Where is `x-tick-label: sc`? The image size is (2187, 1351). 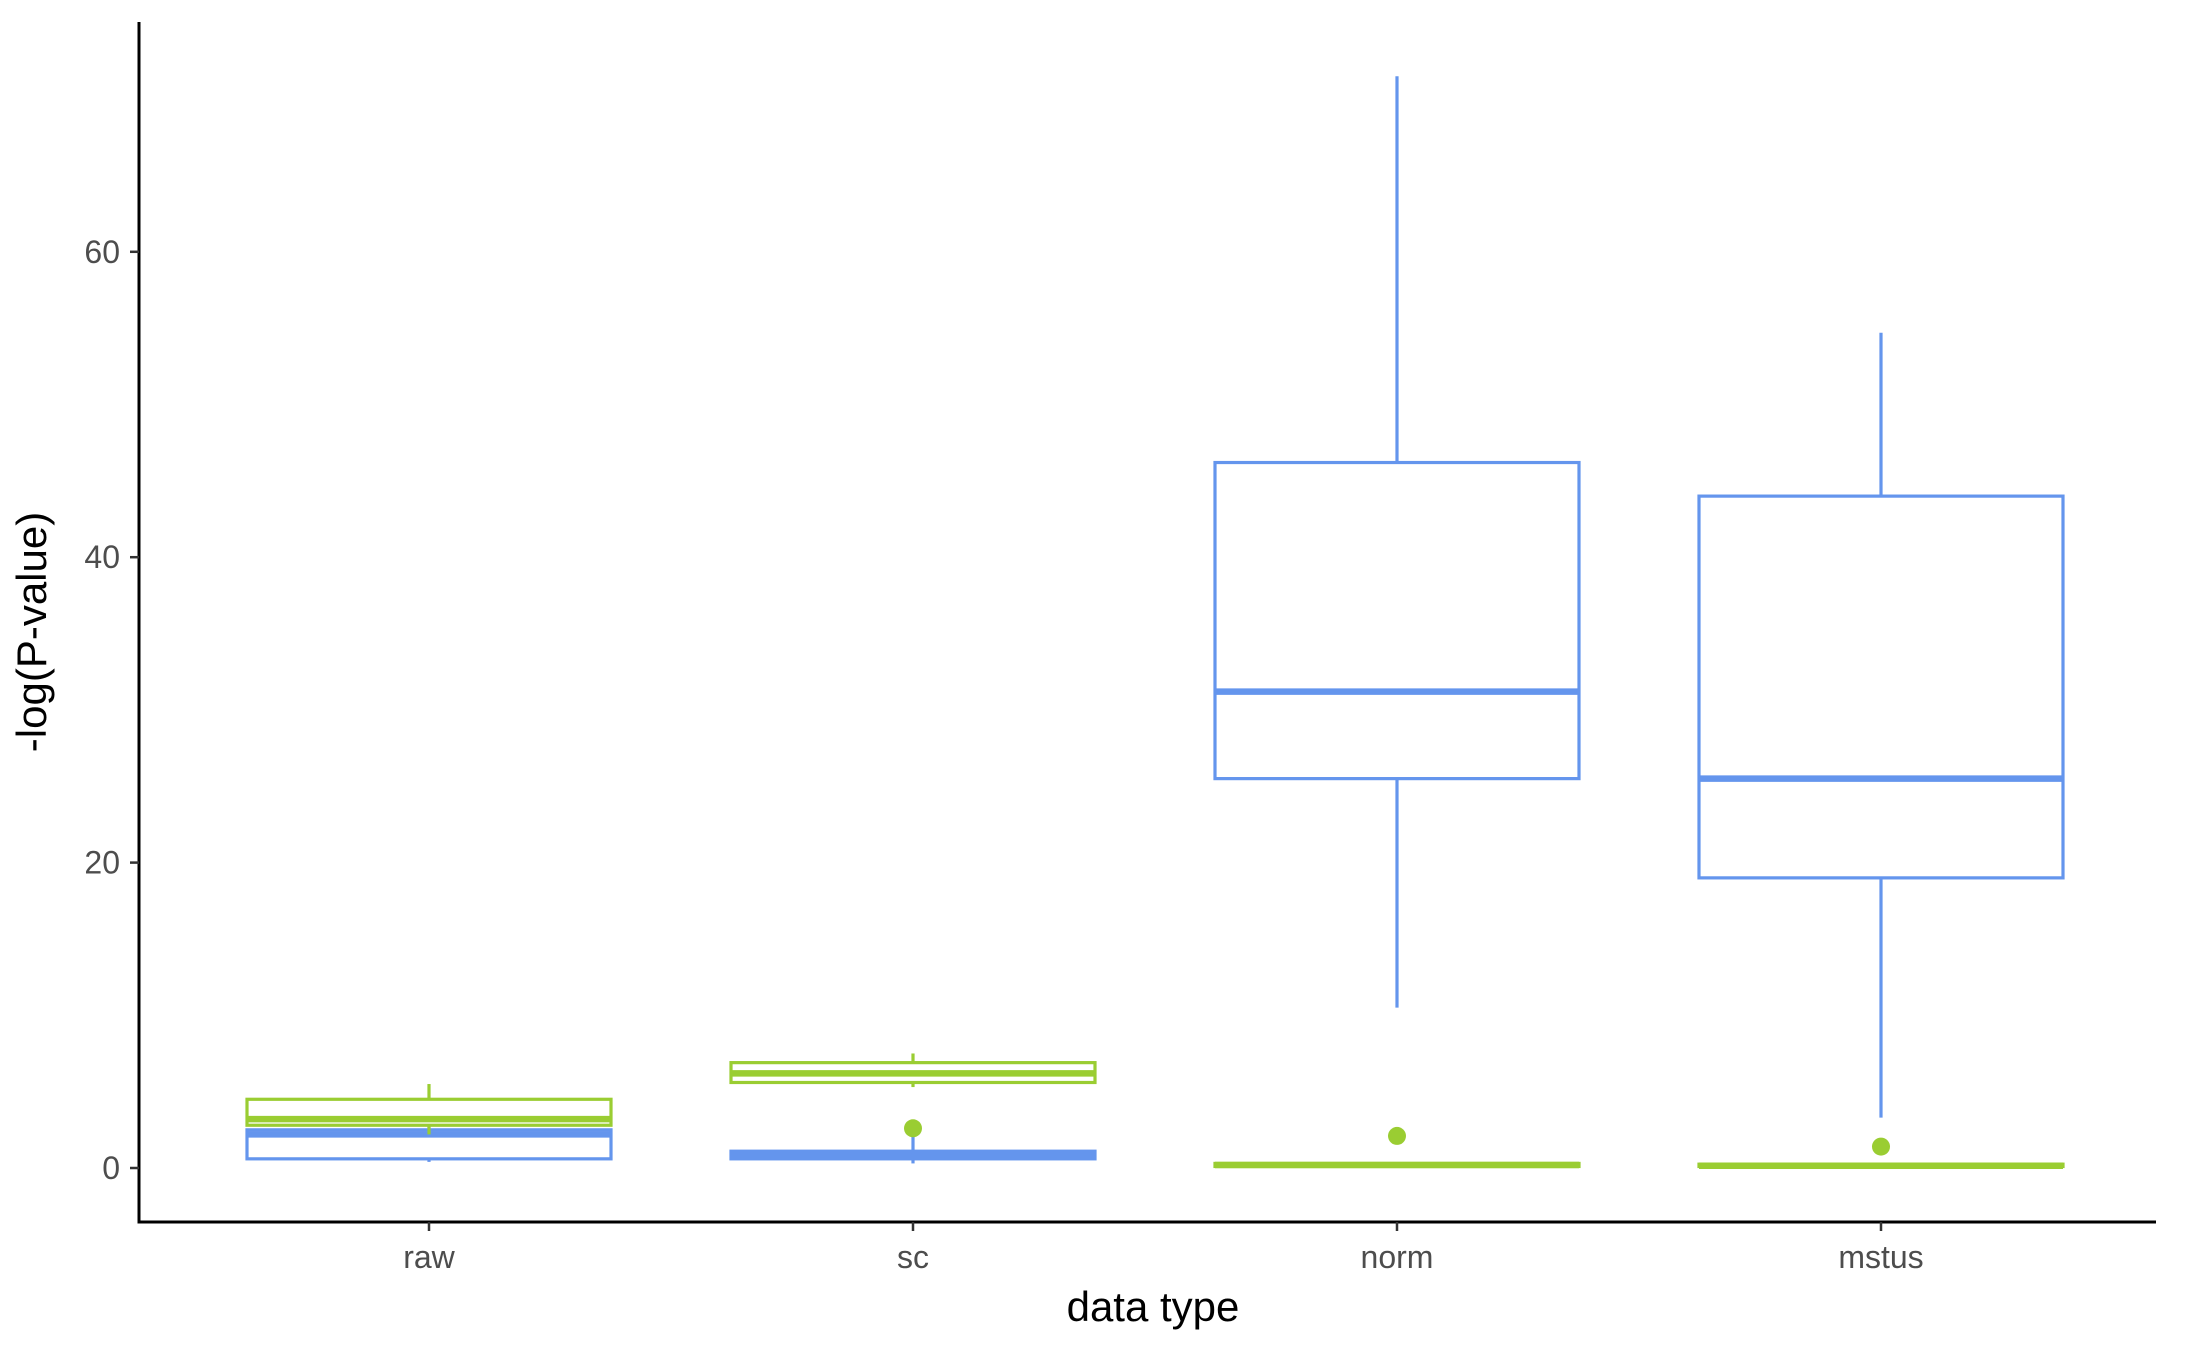
x-tick-label: sc is located at coordinates (913, 1257).